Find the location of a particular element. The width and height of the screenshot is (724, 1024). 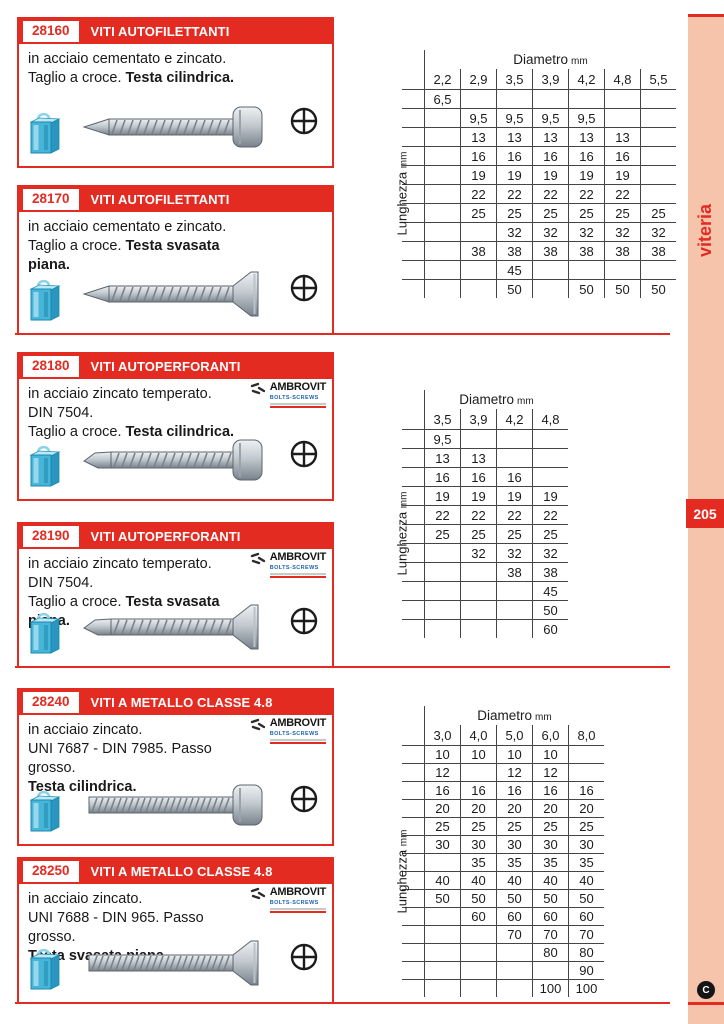

table-caption: Diametro mm is located at coordinates (496, 399).